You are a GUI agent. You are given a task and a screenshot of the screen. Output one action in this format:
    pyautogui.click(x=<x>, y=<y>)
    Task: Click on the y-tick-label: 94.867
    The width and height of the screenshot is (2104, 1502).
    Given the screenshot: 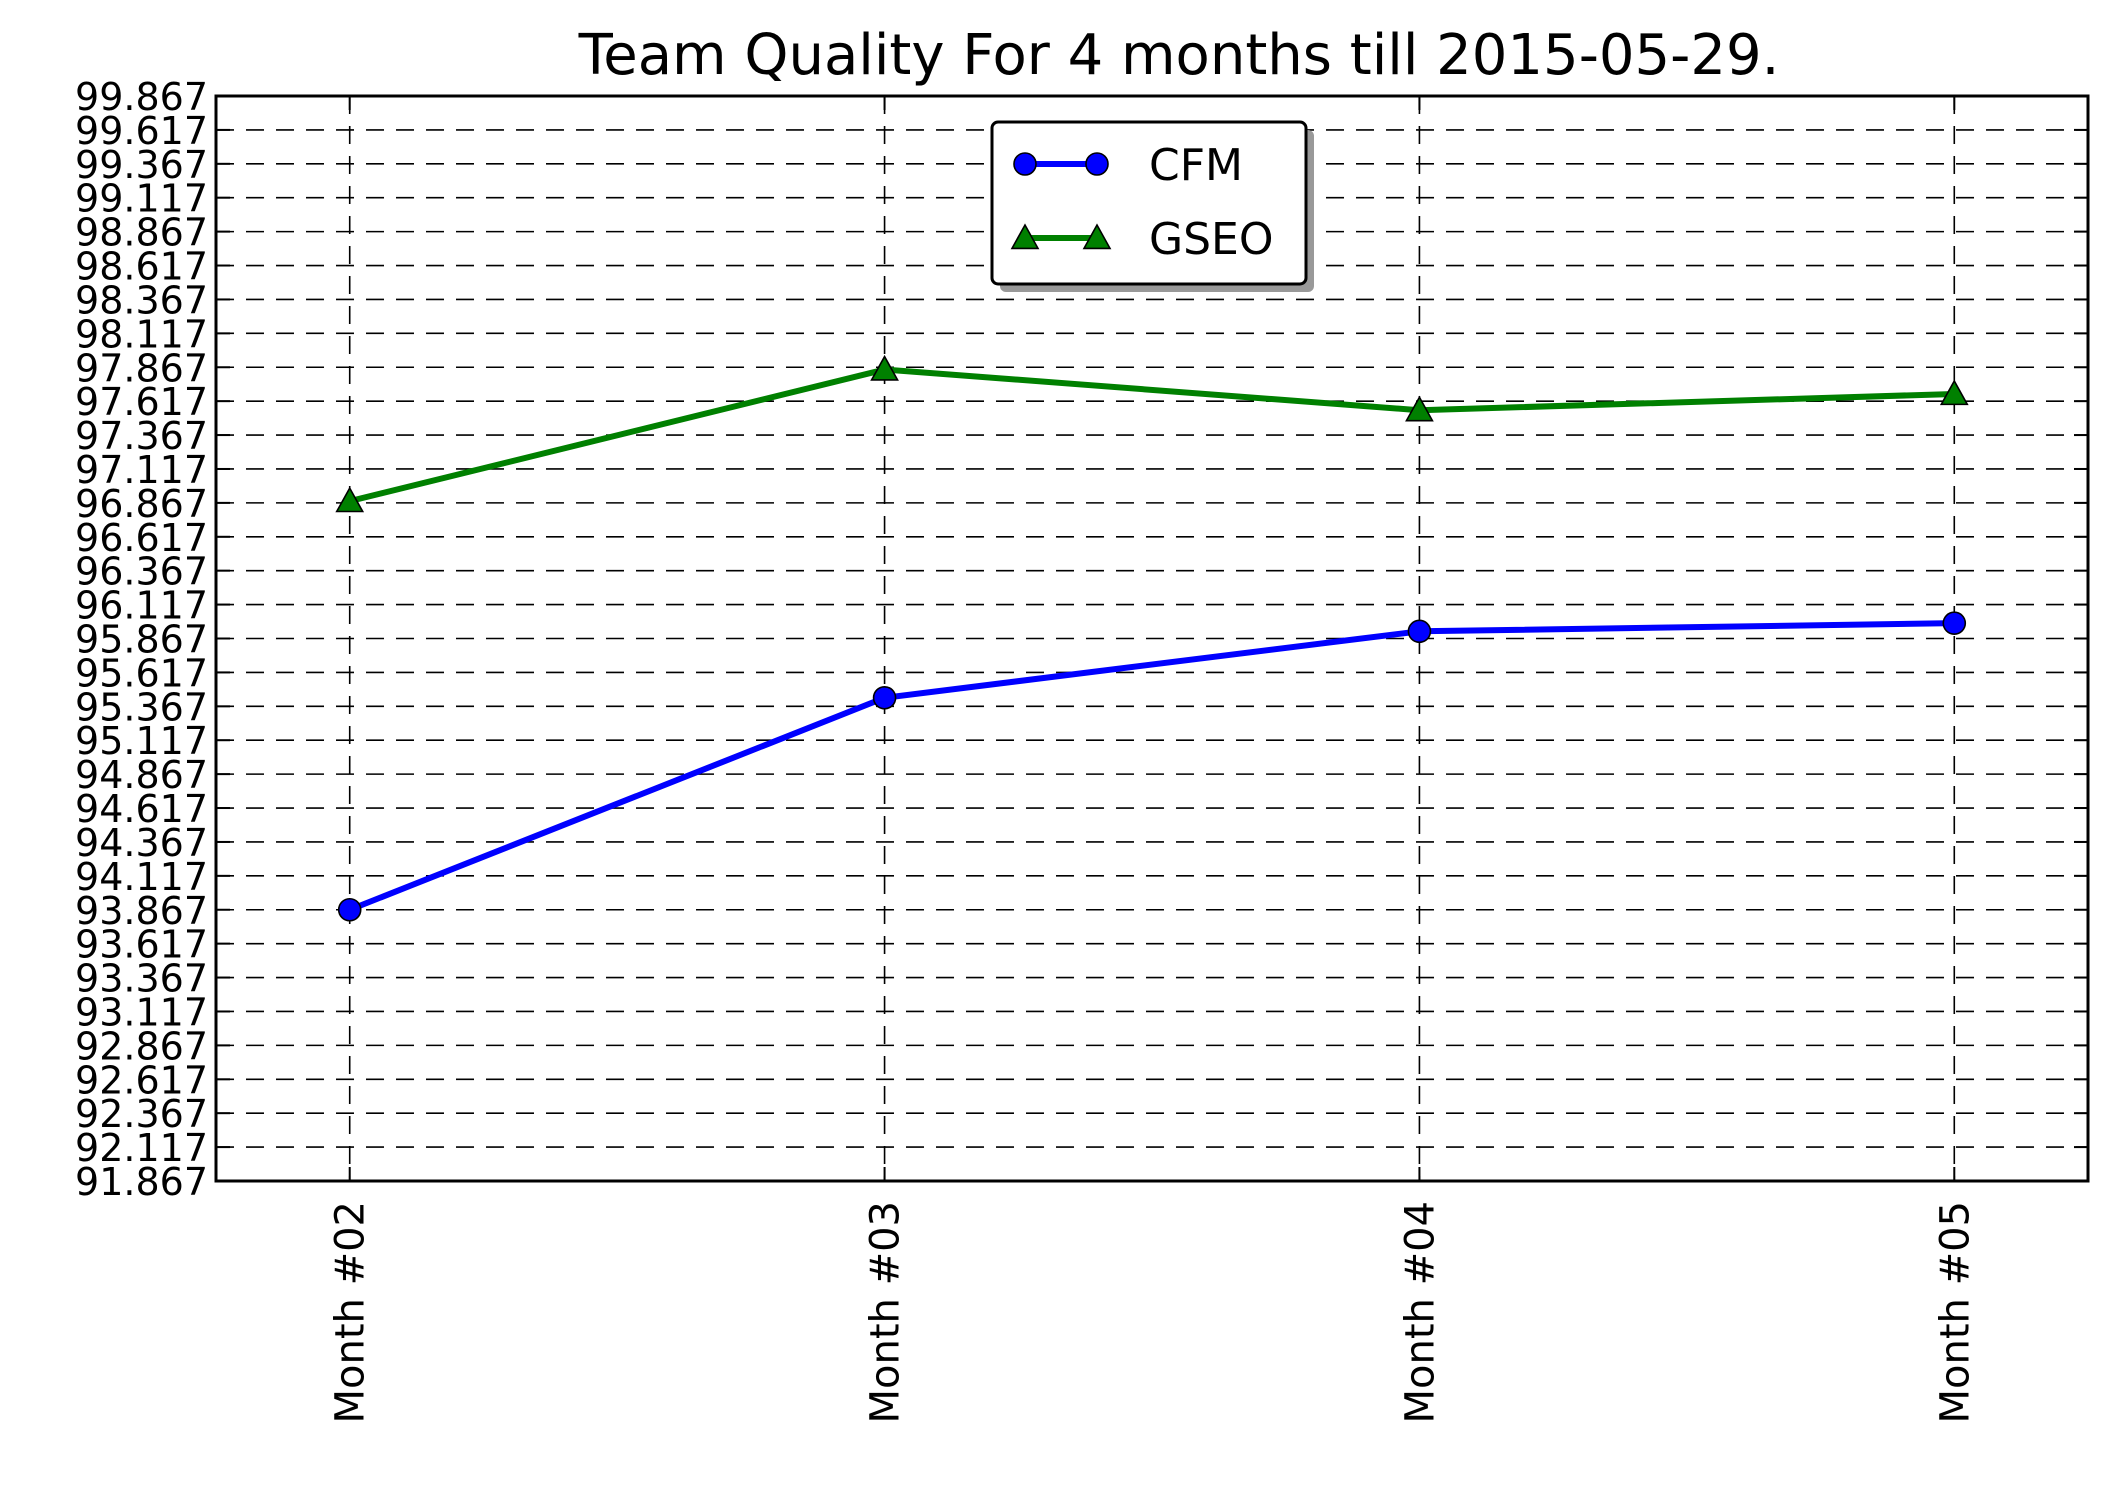 What is the action you would take?
    pyautogui.click(x=141, y=775)
    